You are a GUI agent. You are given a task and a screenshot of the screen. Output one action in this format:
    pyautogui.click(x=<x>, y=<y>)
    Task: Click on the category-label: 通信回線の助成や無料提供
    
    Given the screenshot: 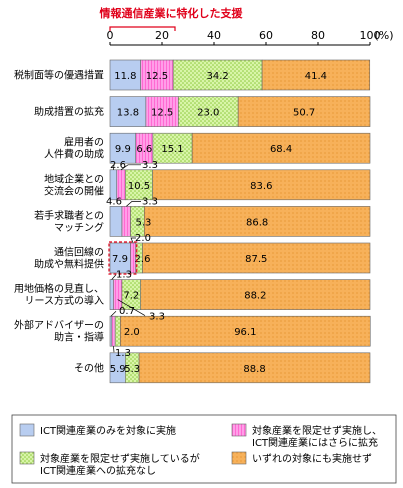 What is the action you would take?
    pyautogui.click(x=69, y=258)
    